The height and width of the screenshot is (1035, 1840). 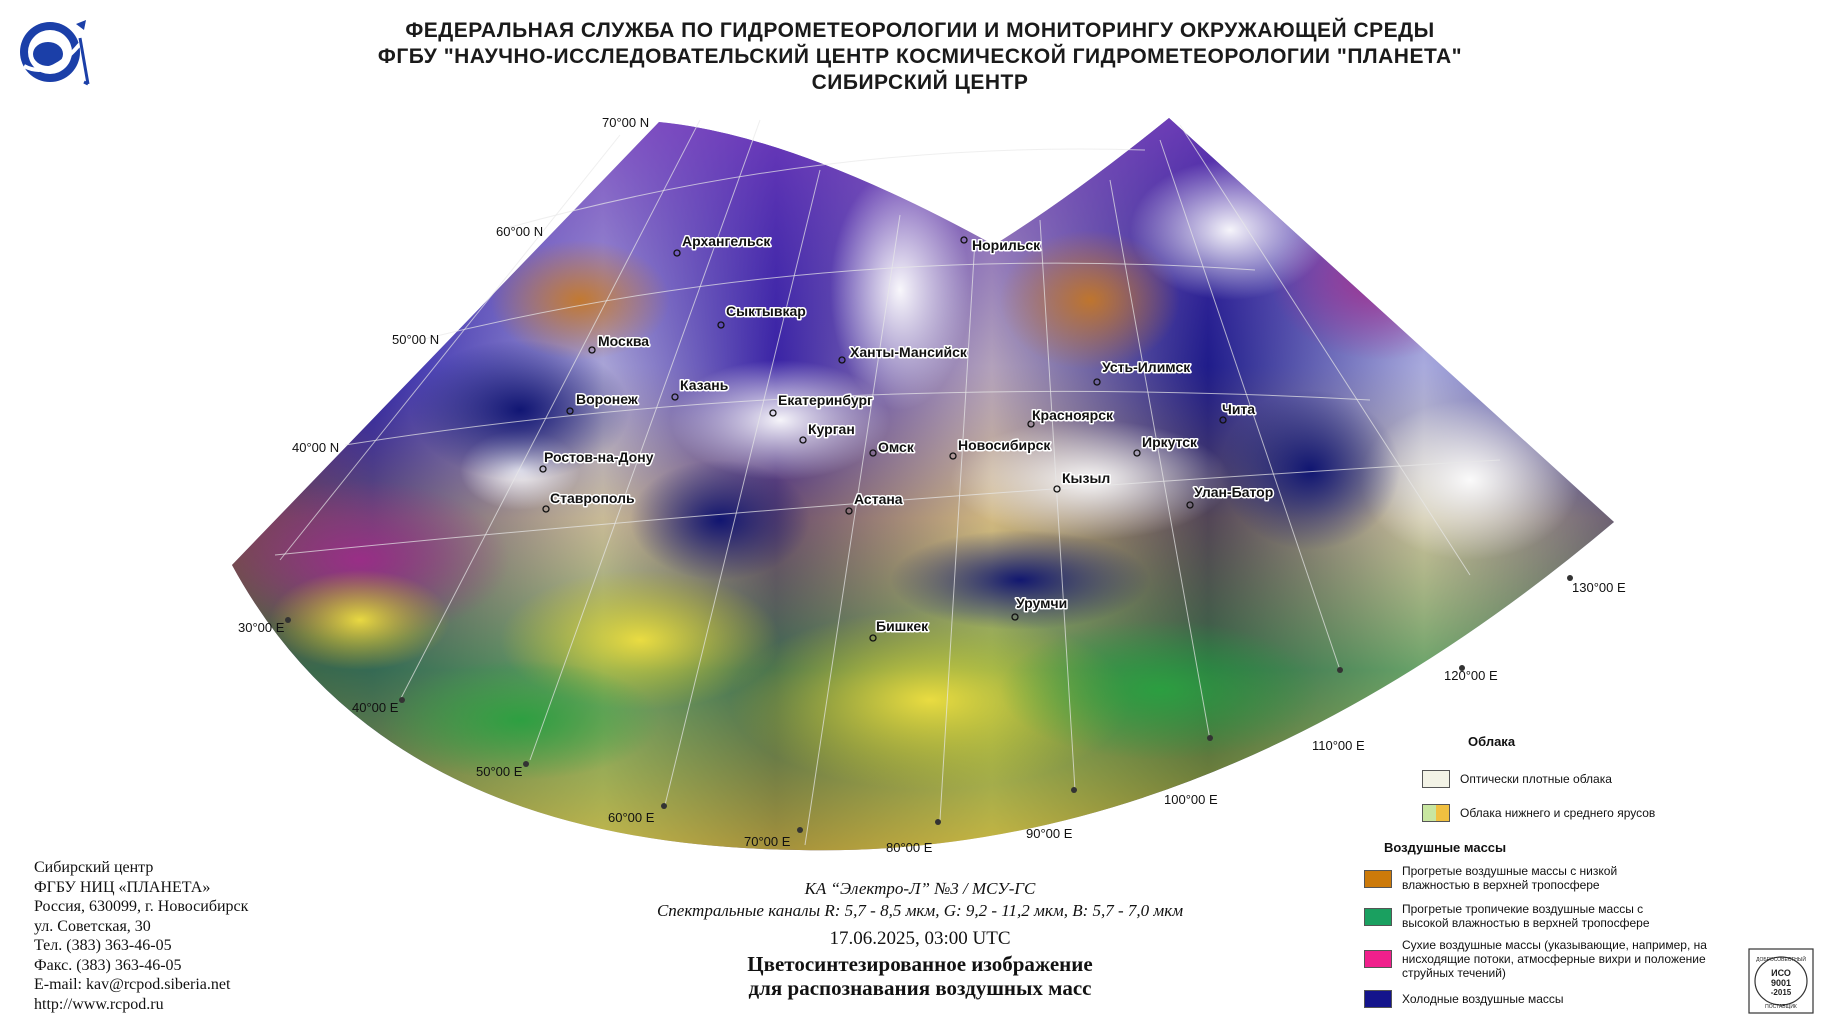 What do you see at coordinates (108, 965) in the screenshot?
I see `fax: Факс. (383) 363-46-05` at bounding box center [108, 965].